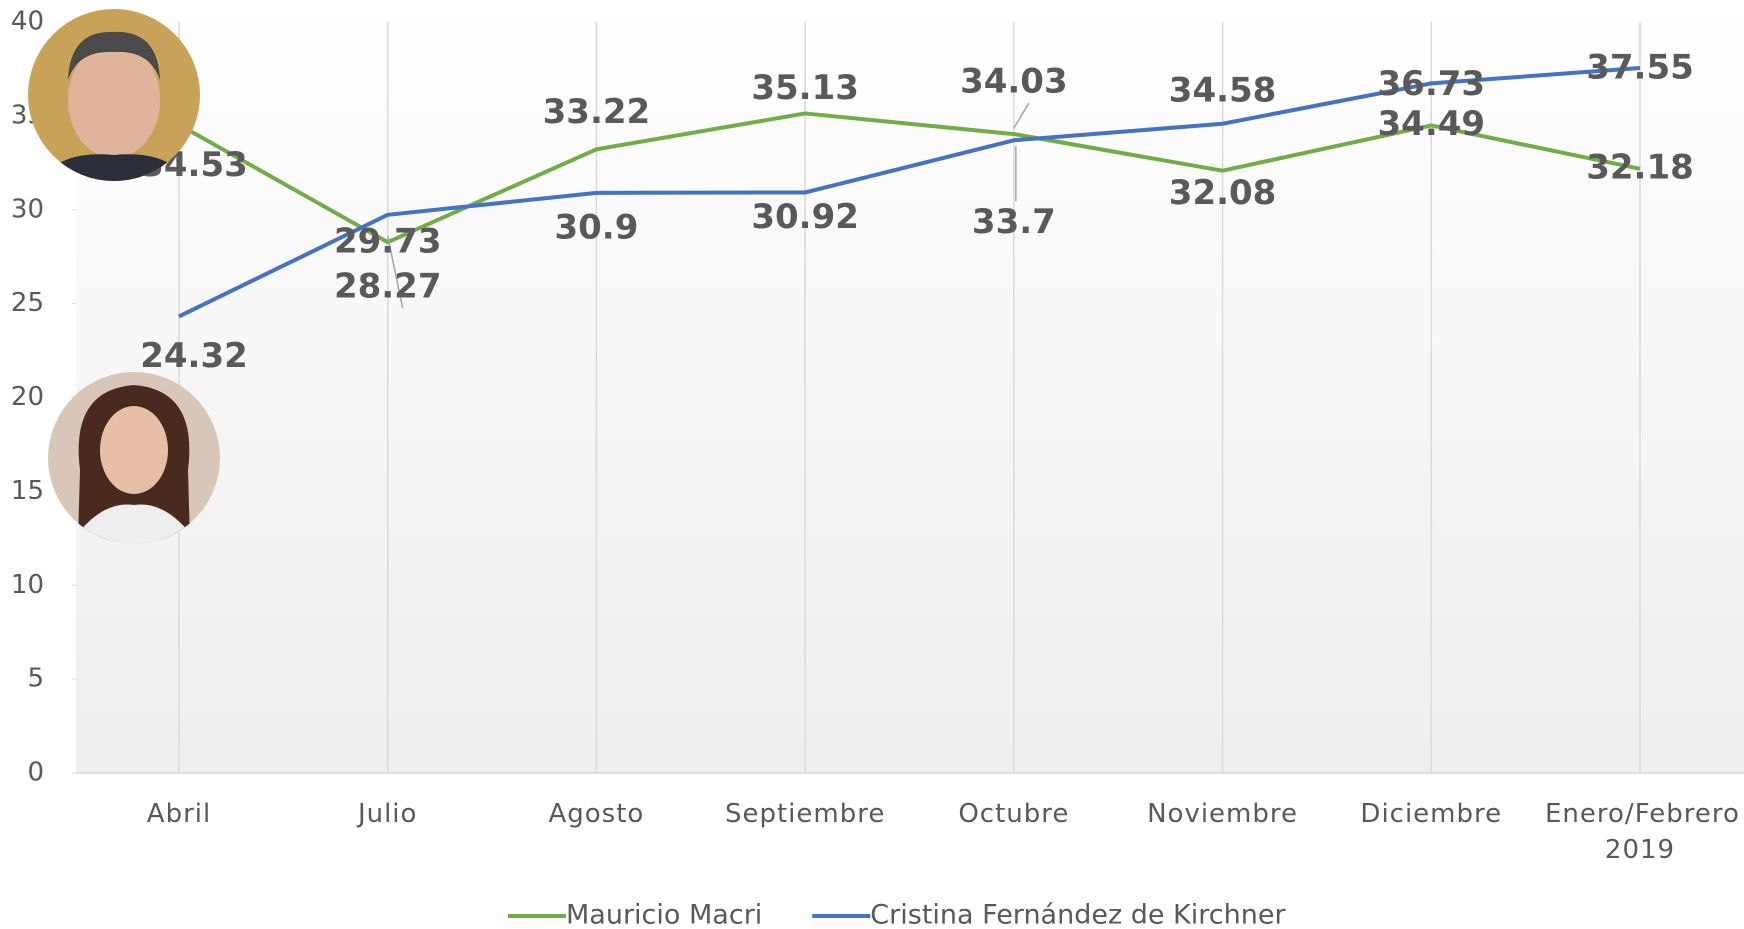 This screenshot has height=929, width=1744. What do you see at coordinates (27, 585) in the screenshot?
I see `y-tick-label: 10` at bounding box center [27, 585].